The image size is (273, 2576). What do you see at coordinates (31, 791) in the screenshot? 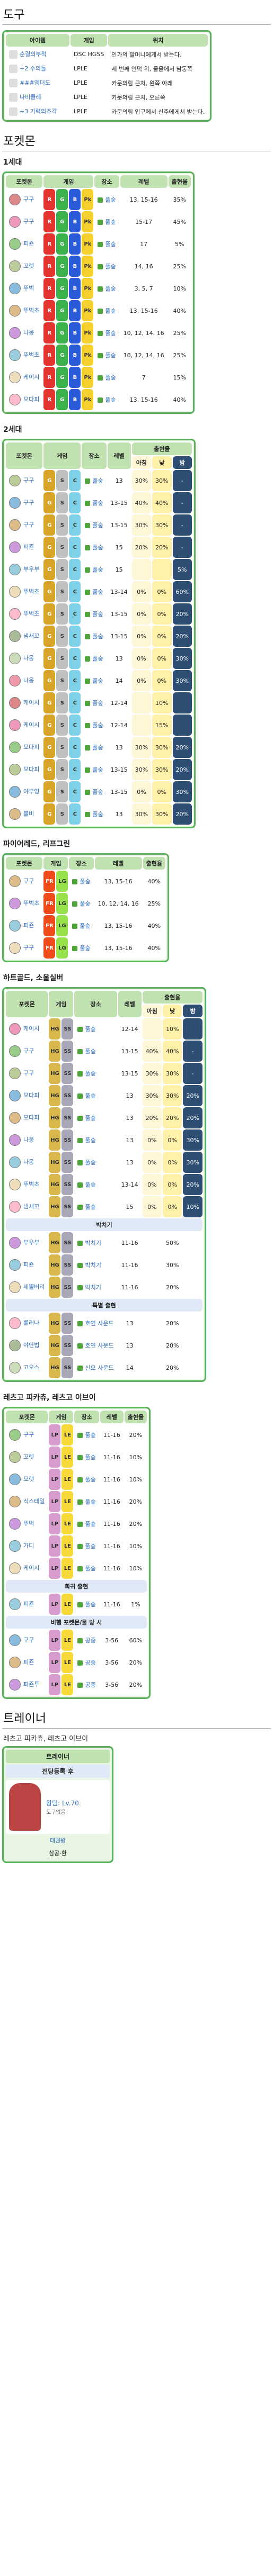
I see `pokemon-link: 야부엉` at bounding box center [31, 791].